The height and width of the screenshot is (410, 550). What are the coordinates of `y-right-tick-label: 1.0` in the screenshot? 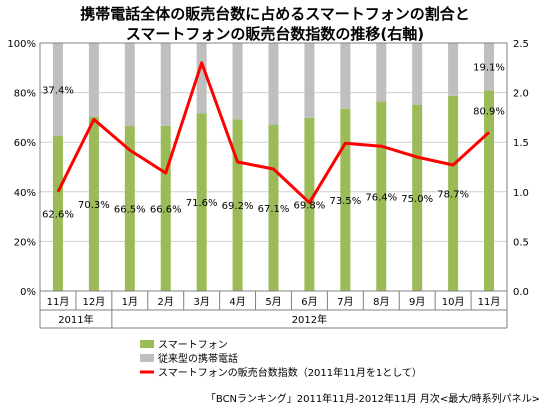 It's located at (521, 193).